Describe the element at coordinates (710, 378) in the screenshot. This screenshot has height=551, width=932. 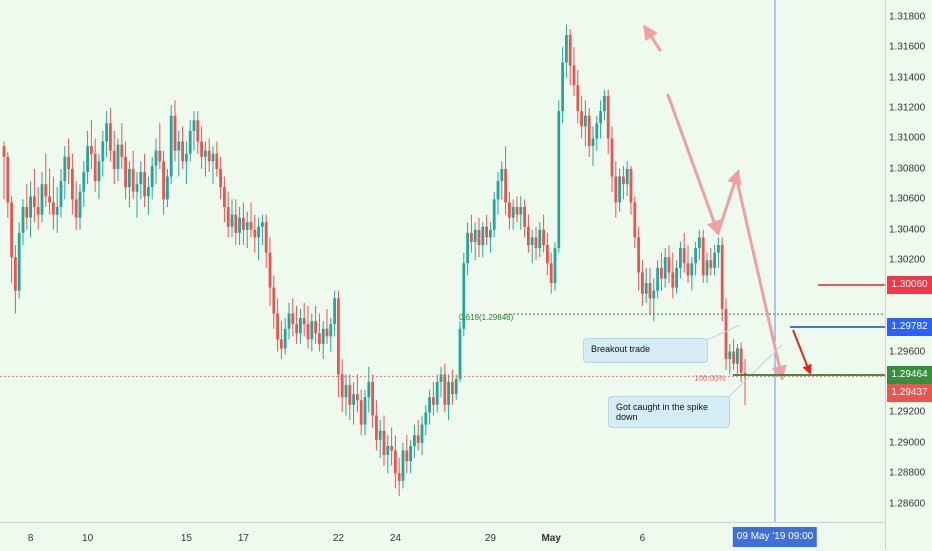
I see `fib-100-label: 100.00%` at that location.